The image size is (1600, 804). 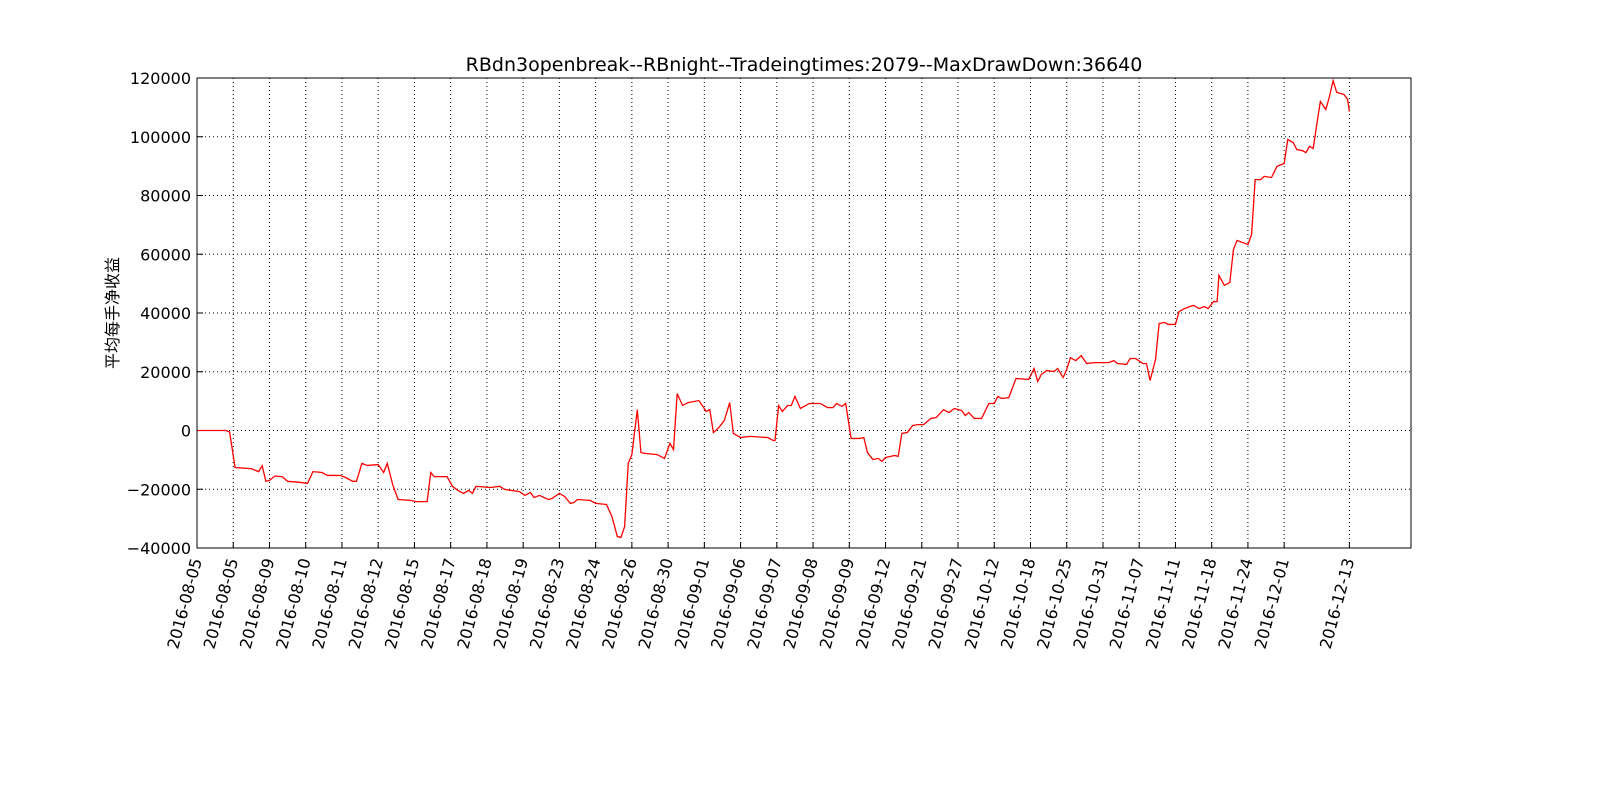 I want to click on x-tick-label: 2016-09-21, so click(x=909, y=603).